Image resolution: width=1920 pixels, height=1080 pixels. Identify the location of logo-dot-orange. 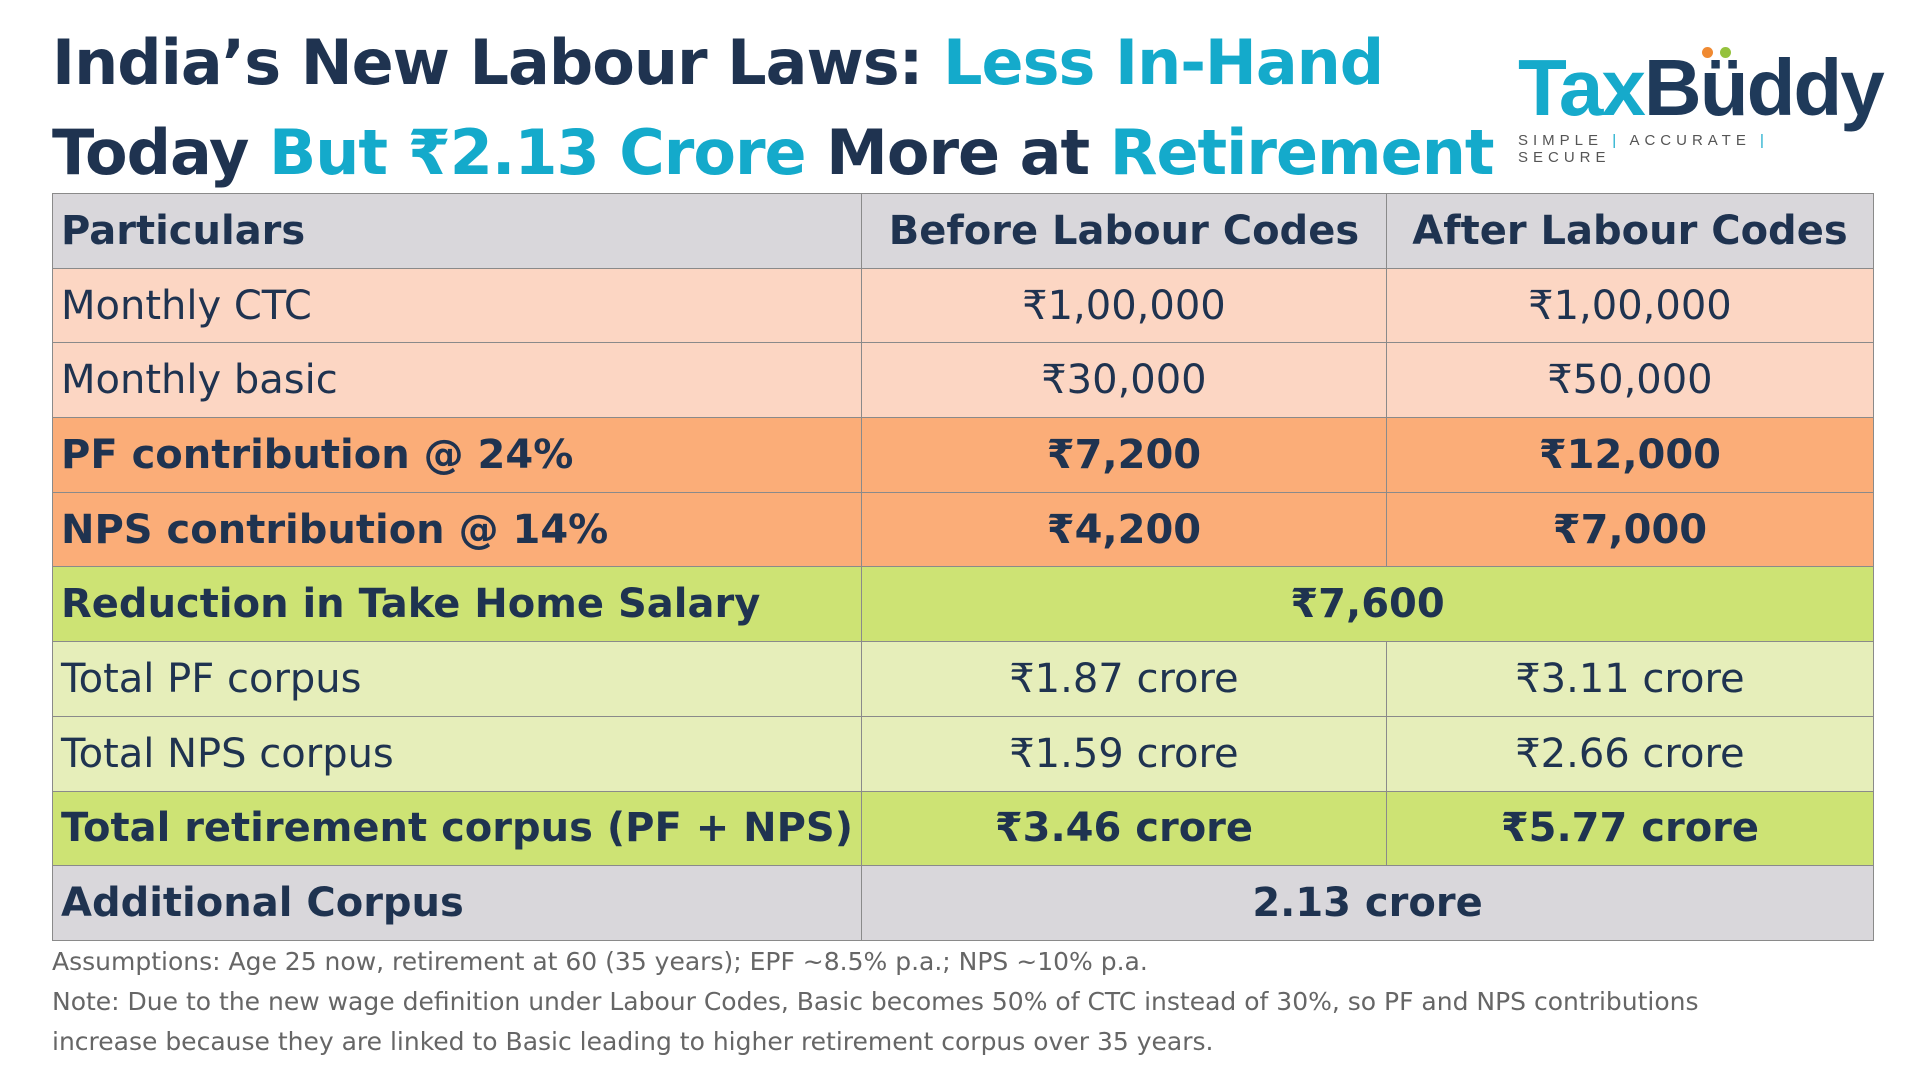
(1707, 52).